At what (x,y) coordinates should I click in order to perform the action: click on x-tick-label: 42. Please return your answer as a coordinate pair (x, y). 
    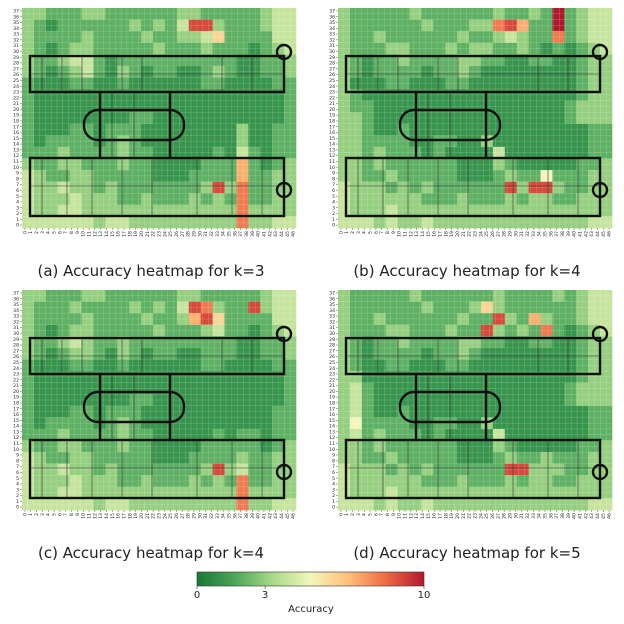
    Looking at the image, I should click on (586, 234).